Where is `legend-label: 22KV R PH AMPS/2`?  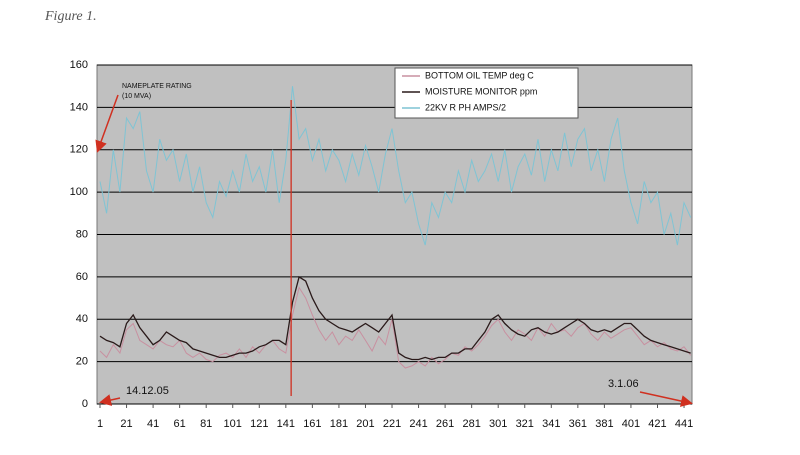 legend-label: 22KV R PH AMPS/2 is located at coordinates (465, 107).